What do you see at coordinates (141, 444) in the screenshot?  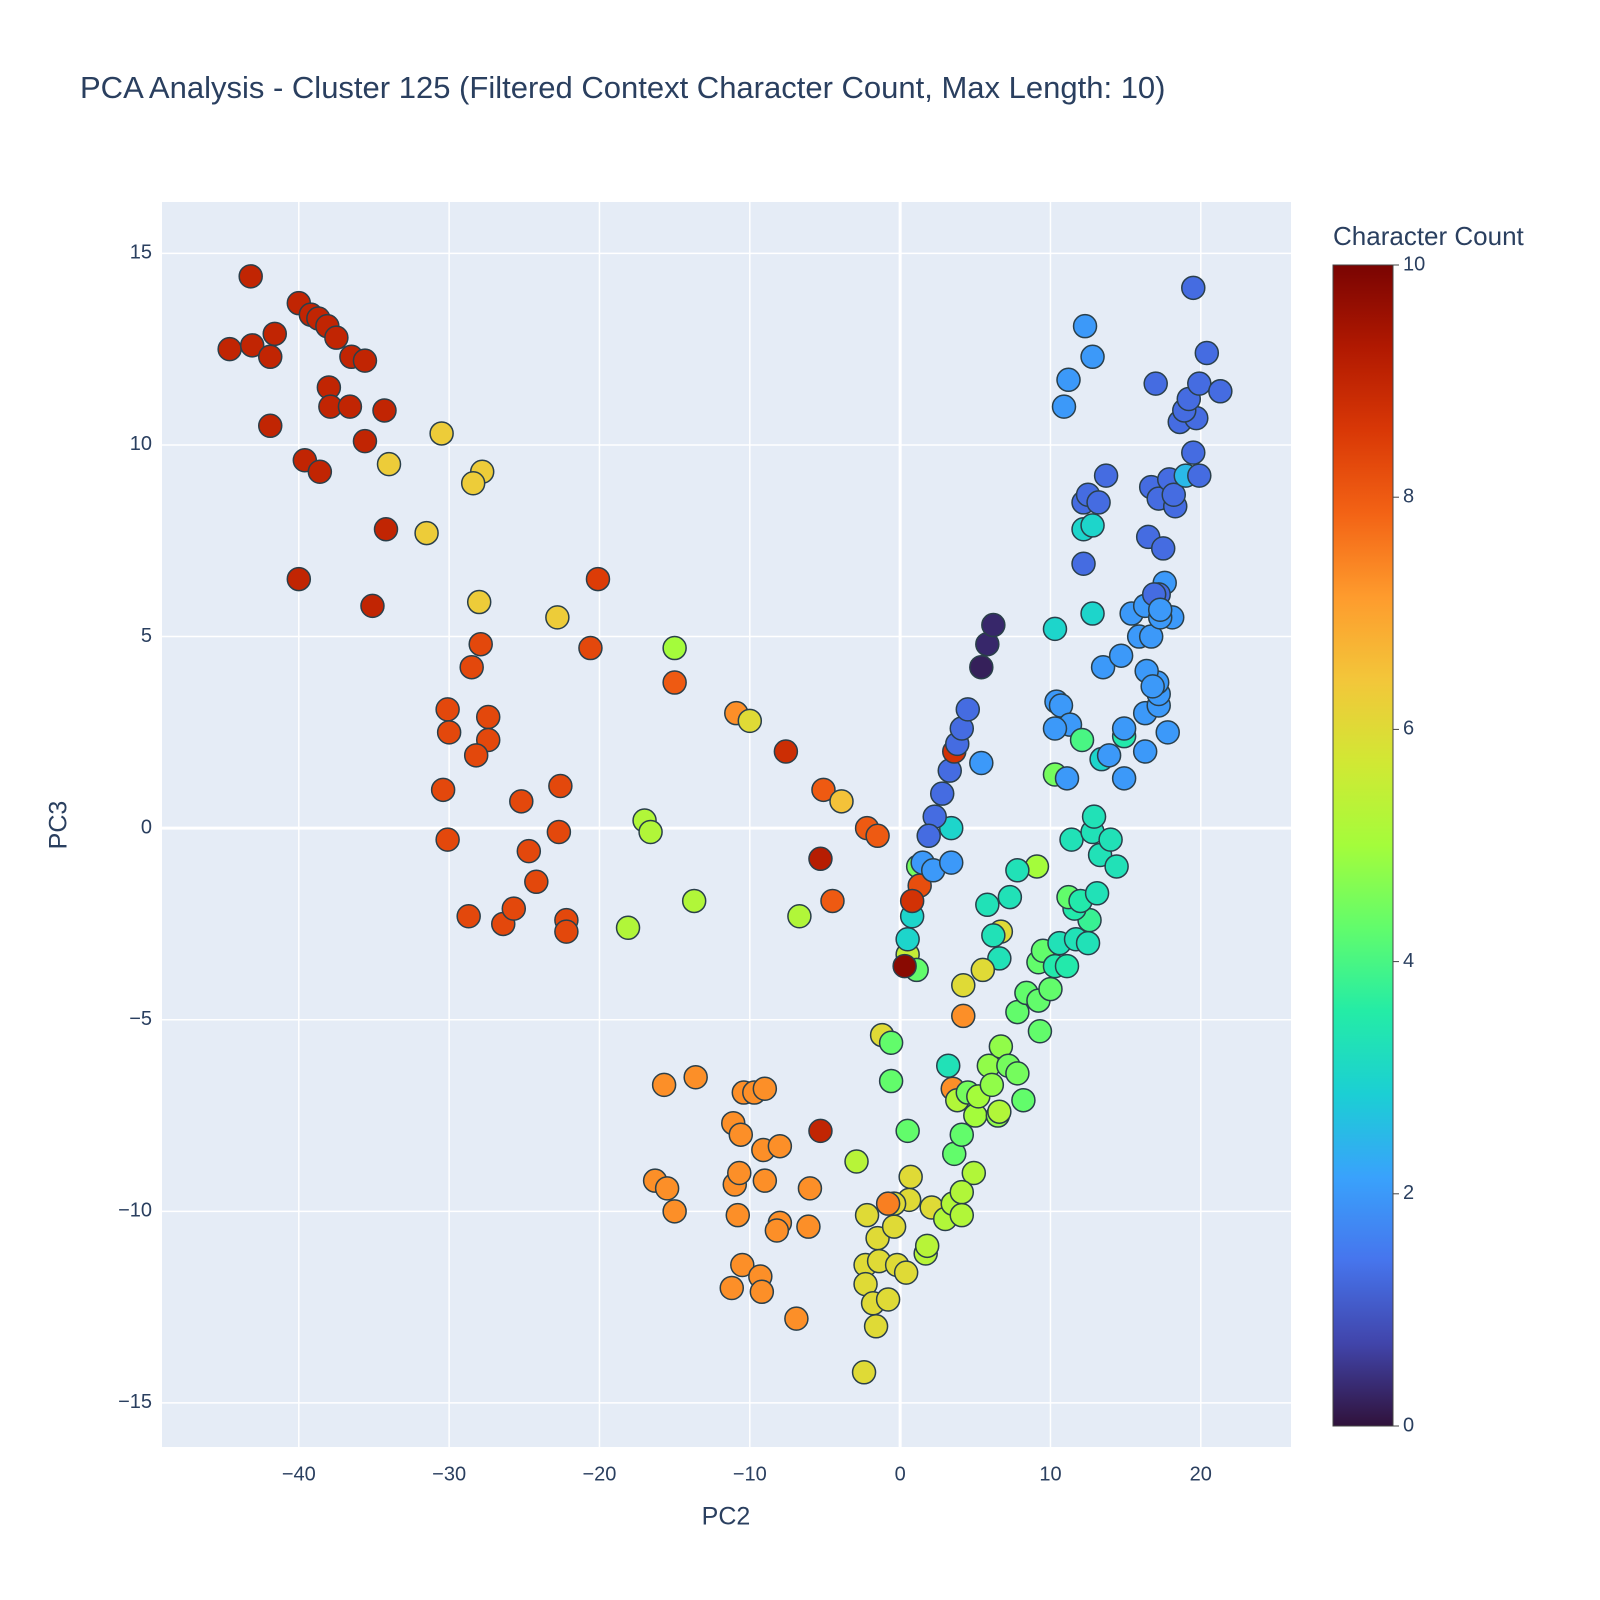 I see `y-tick-label: 10` at bounding box center [141, 444].